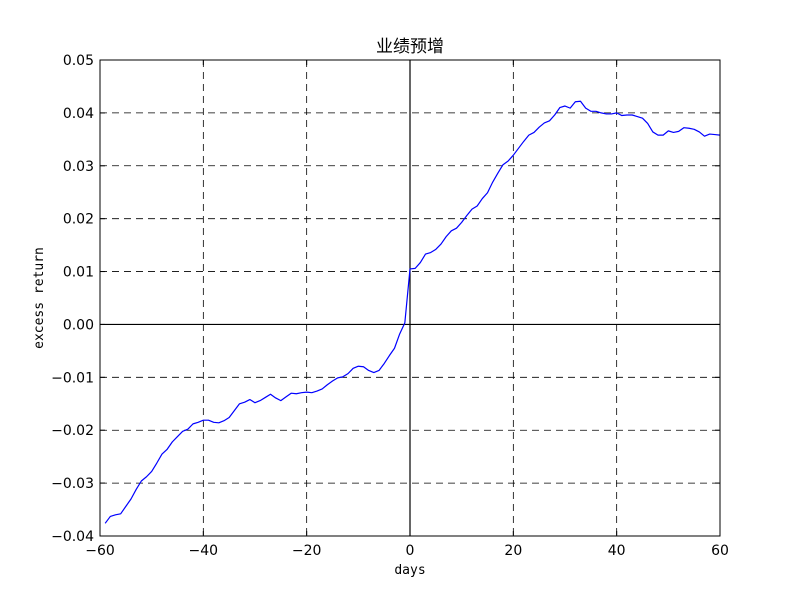 The image size is (800, 595). What do you see at coordinates (78, 273) in the screenshot?
I see `y-tick-label: 0.01` at bounding box center [78, 273].